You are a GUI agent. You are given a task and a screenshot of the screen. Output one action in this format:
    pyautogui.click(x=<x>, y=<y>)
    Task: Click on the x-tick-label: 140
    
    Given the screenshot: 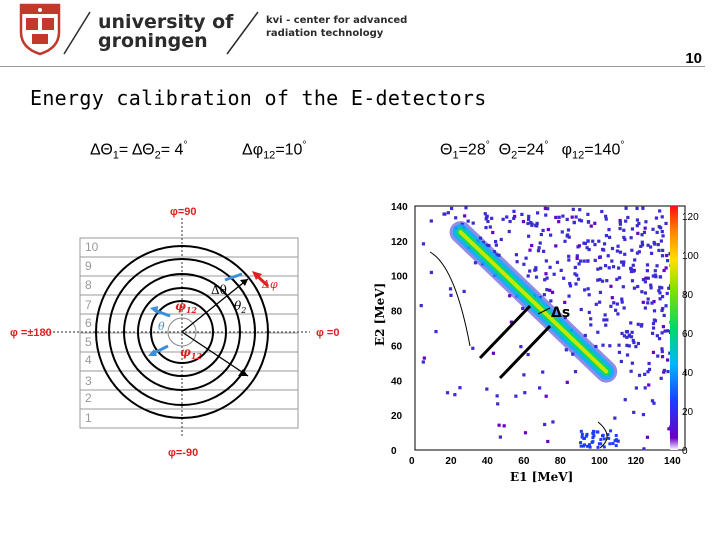 What is the action you would take?
    pyautogui.click(x=672, y=461)
    